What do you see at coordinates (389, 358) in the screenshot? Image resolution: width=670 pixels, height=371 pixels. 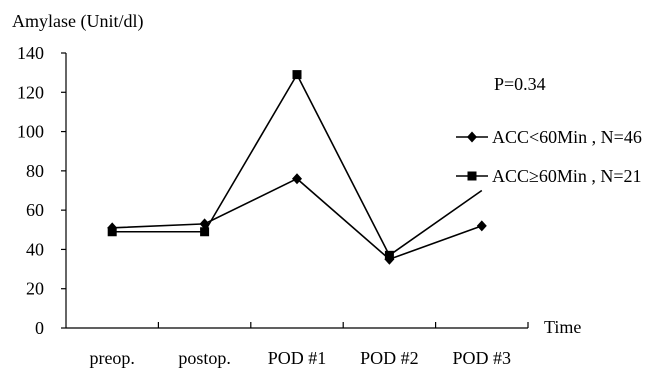 I see `x-tick-label: POD #2` at bounding box center [389, 358].